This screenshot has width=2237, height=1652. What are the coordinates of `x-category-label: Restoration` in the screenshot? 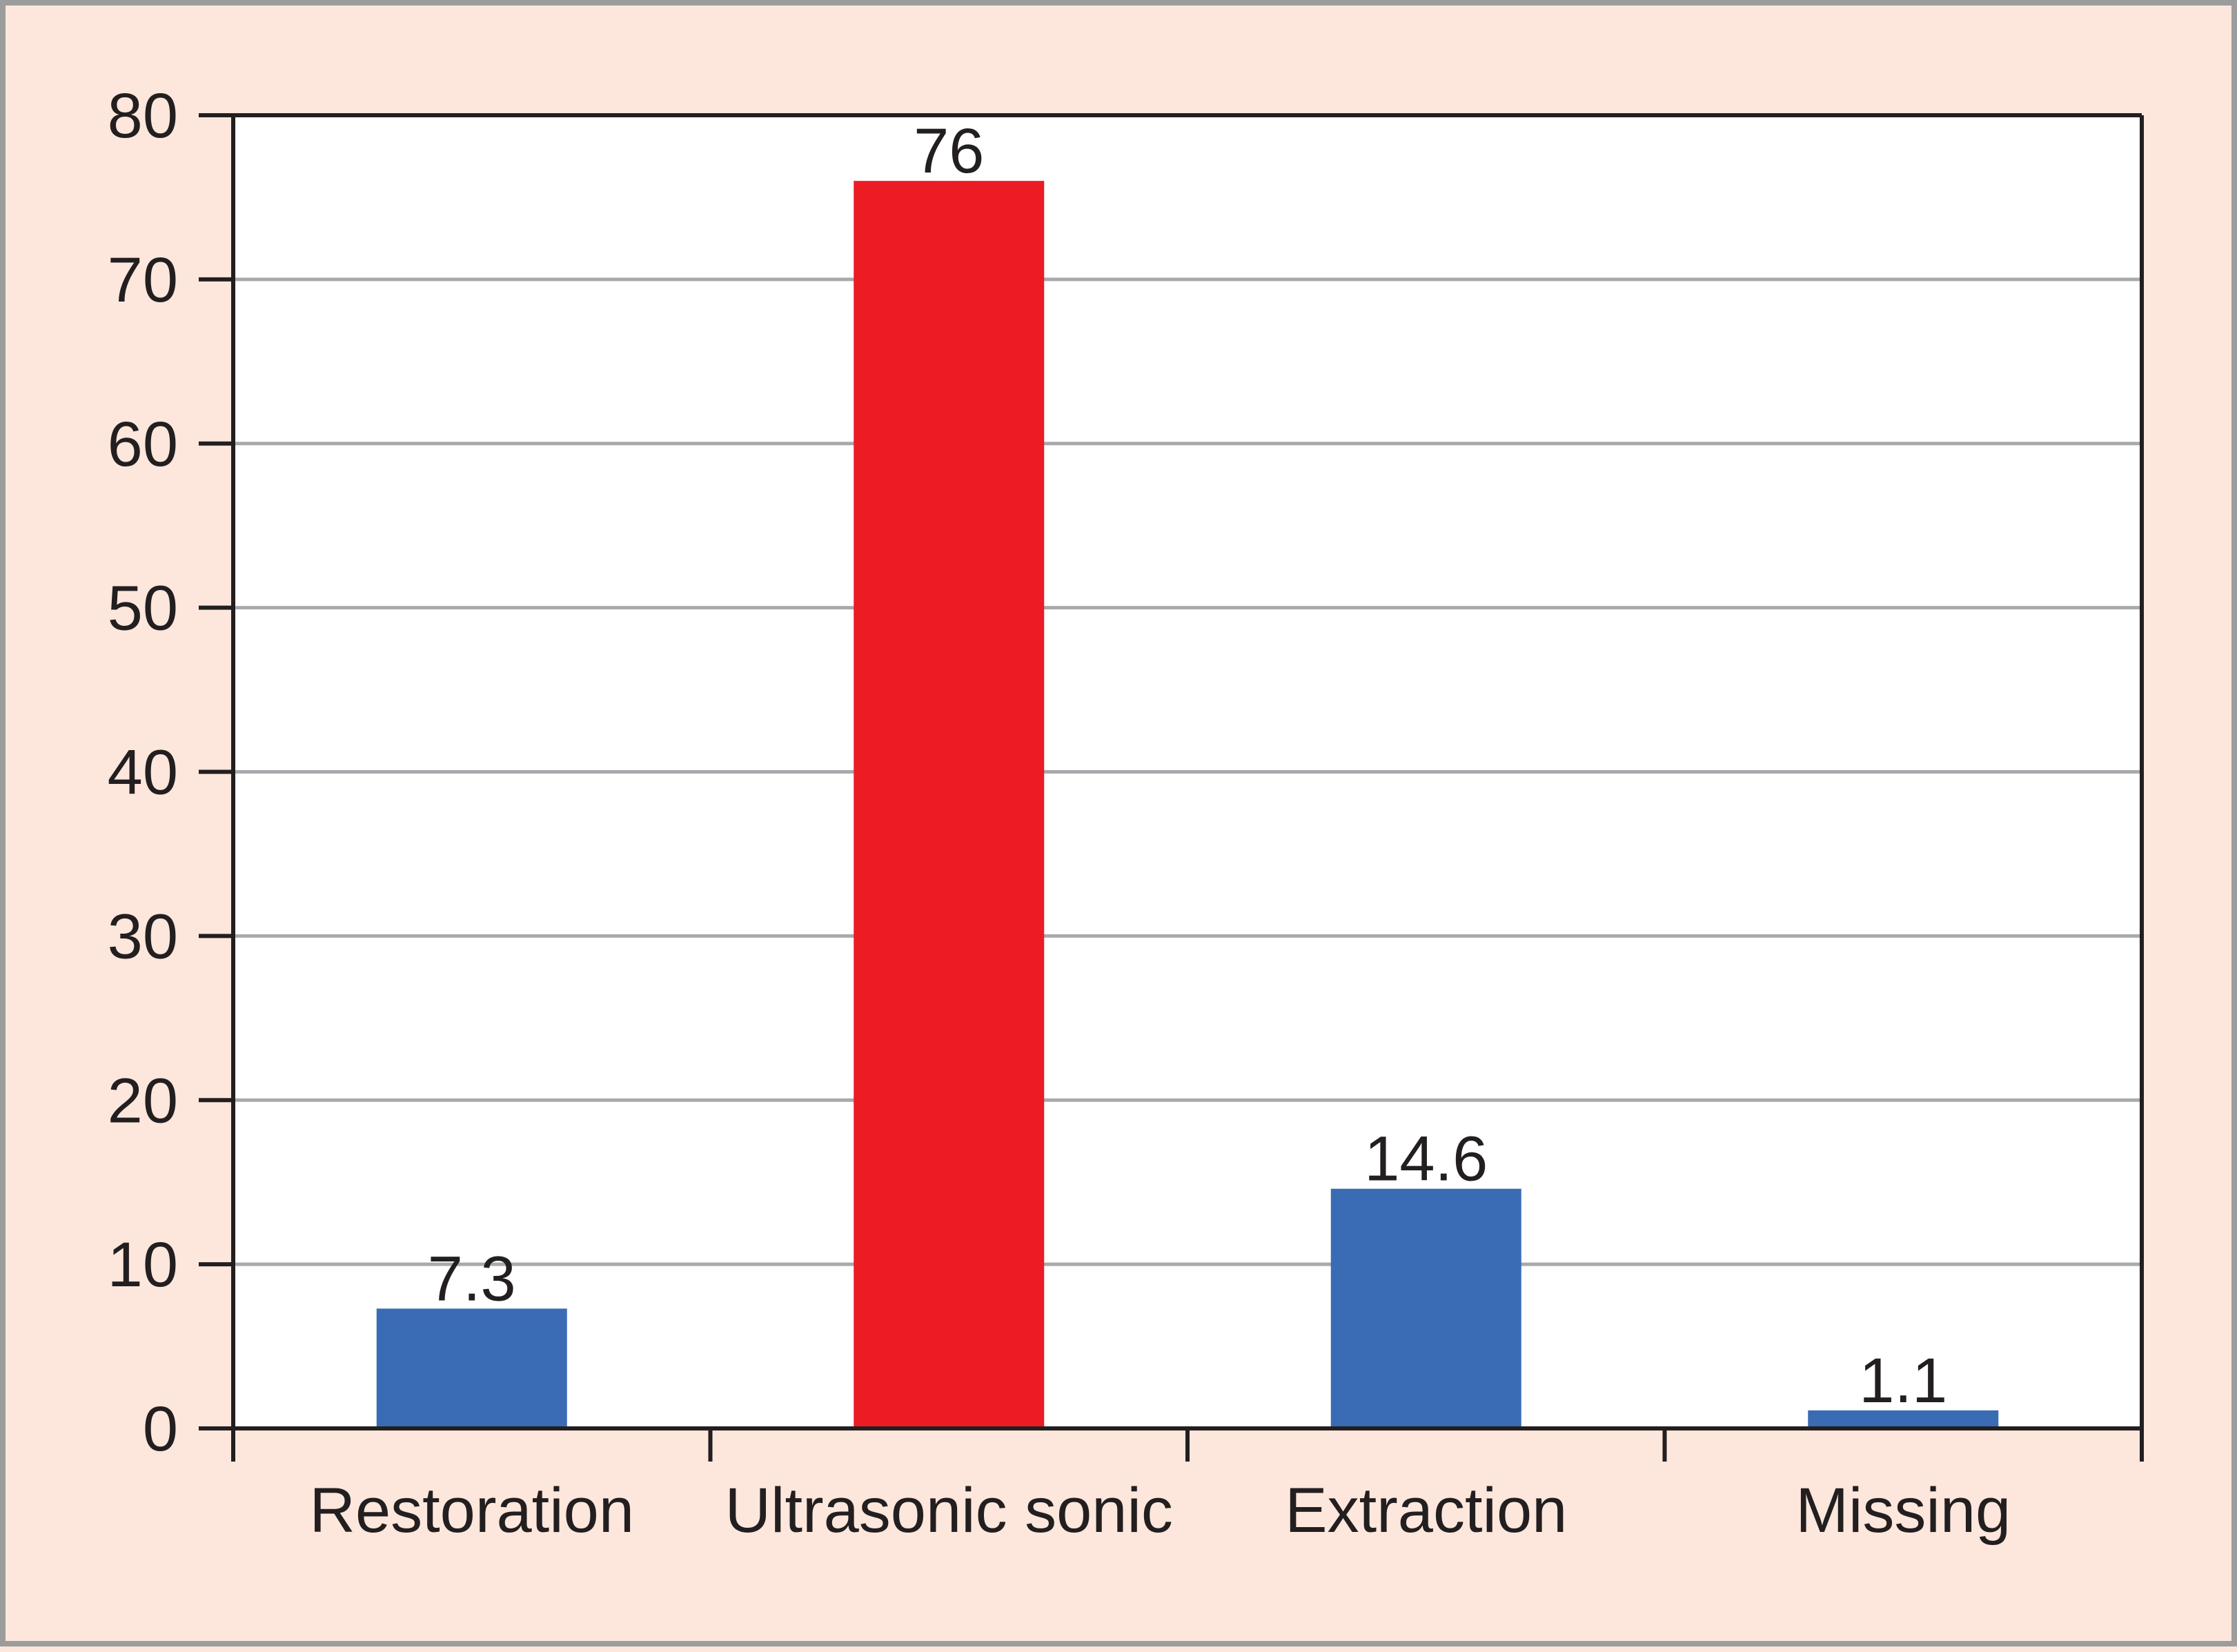 It's located at (472, 1510).